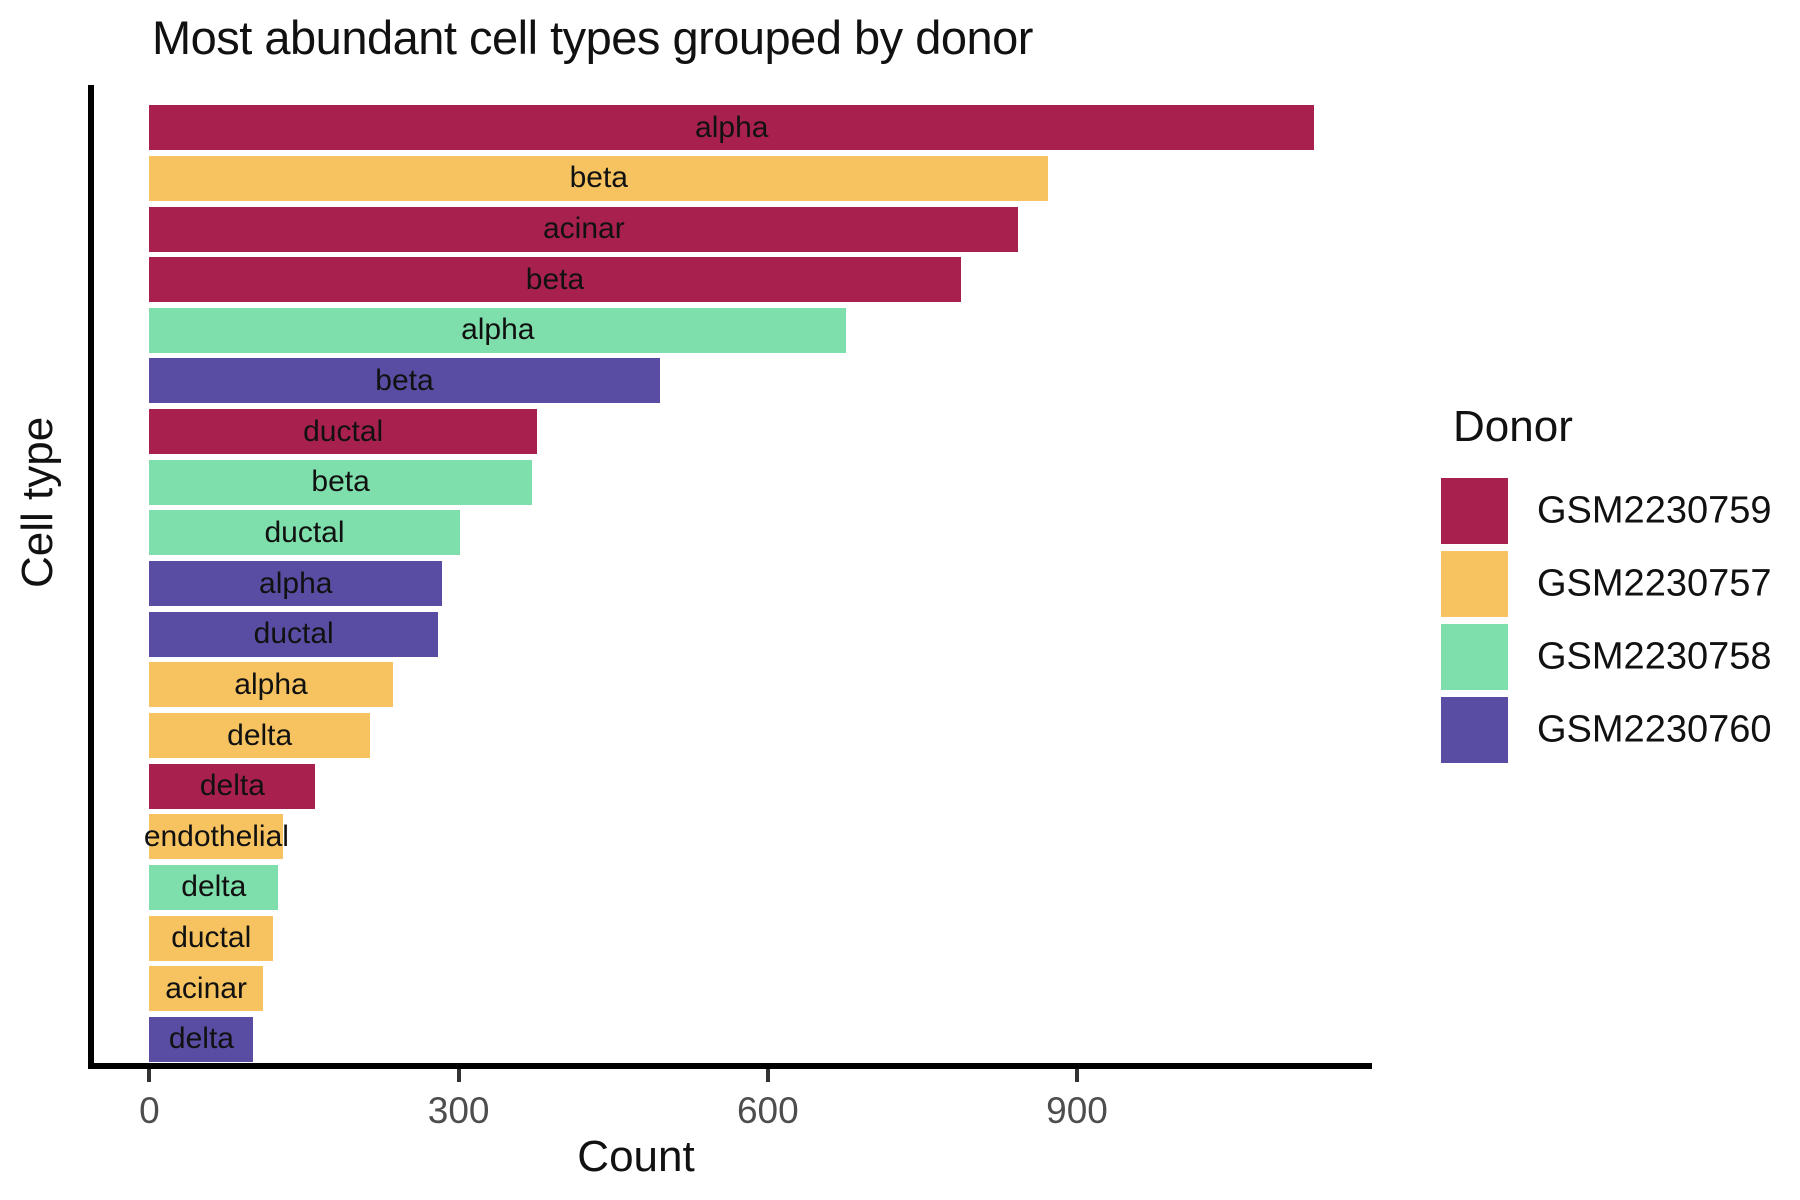 This screenshot has height=1200, width=1800. I want to click on legend-label: GSM2230759, so click(1654, 510).